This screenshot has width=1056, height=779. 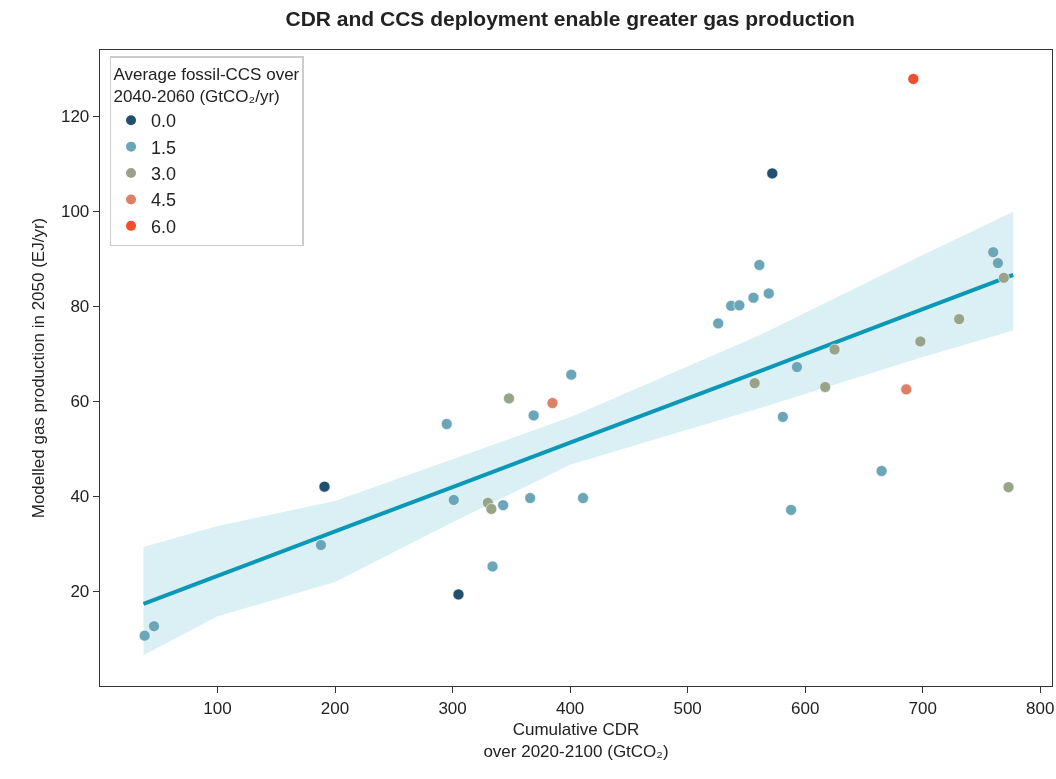 I want to click on y-tick-label: 80, so click(x=80, y=307).